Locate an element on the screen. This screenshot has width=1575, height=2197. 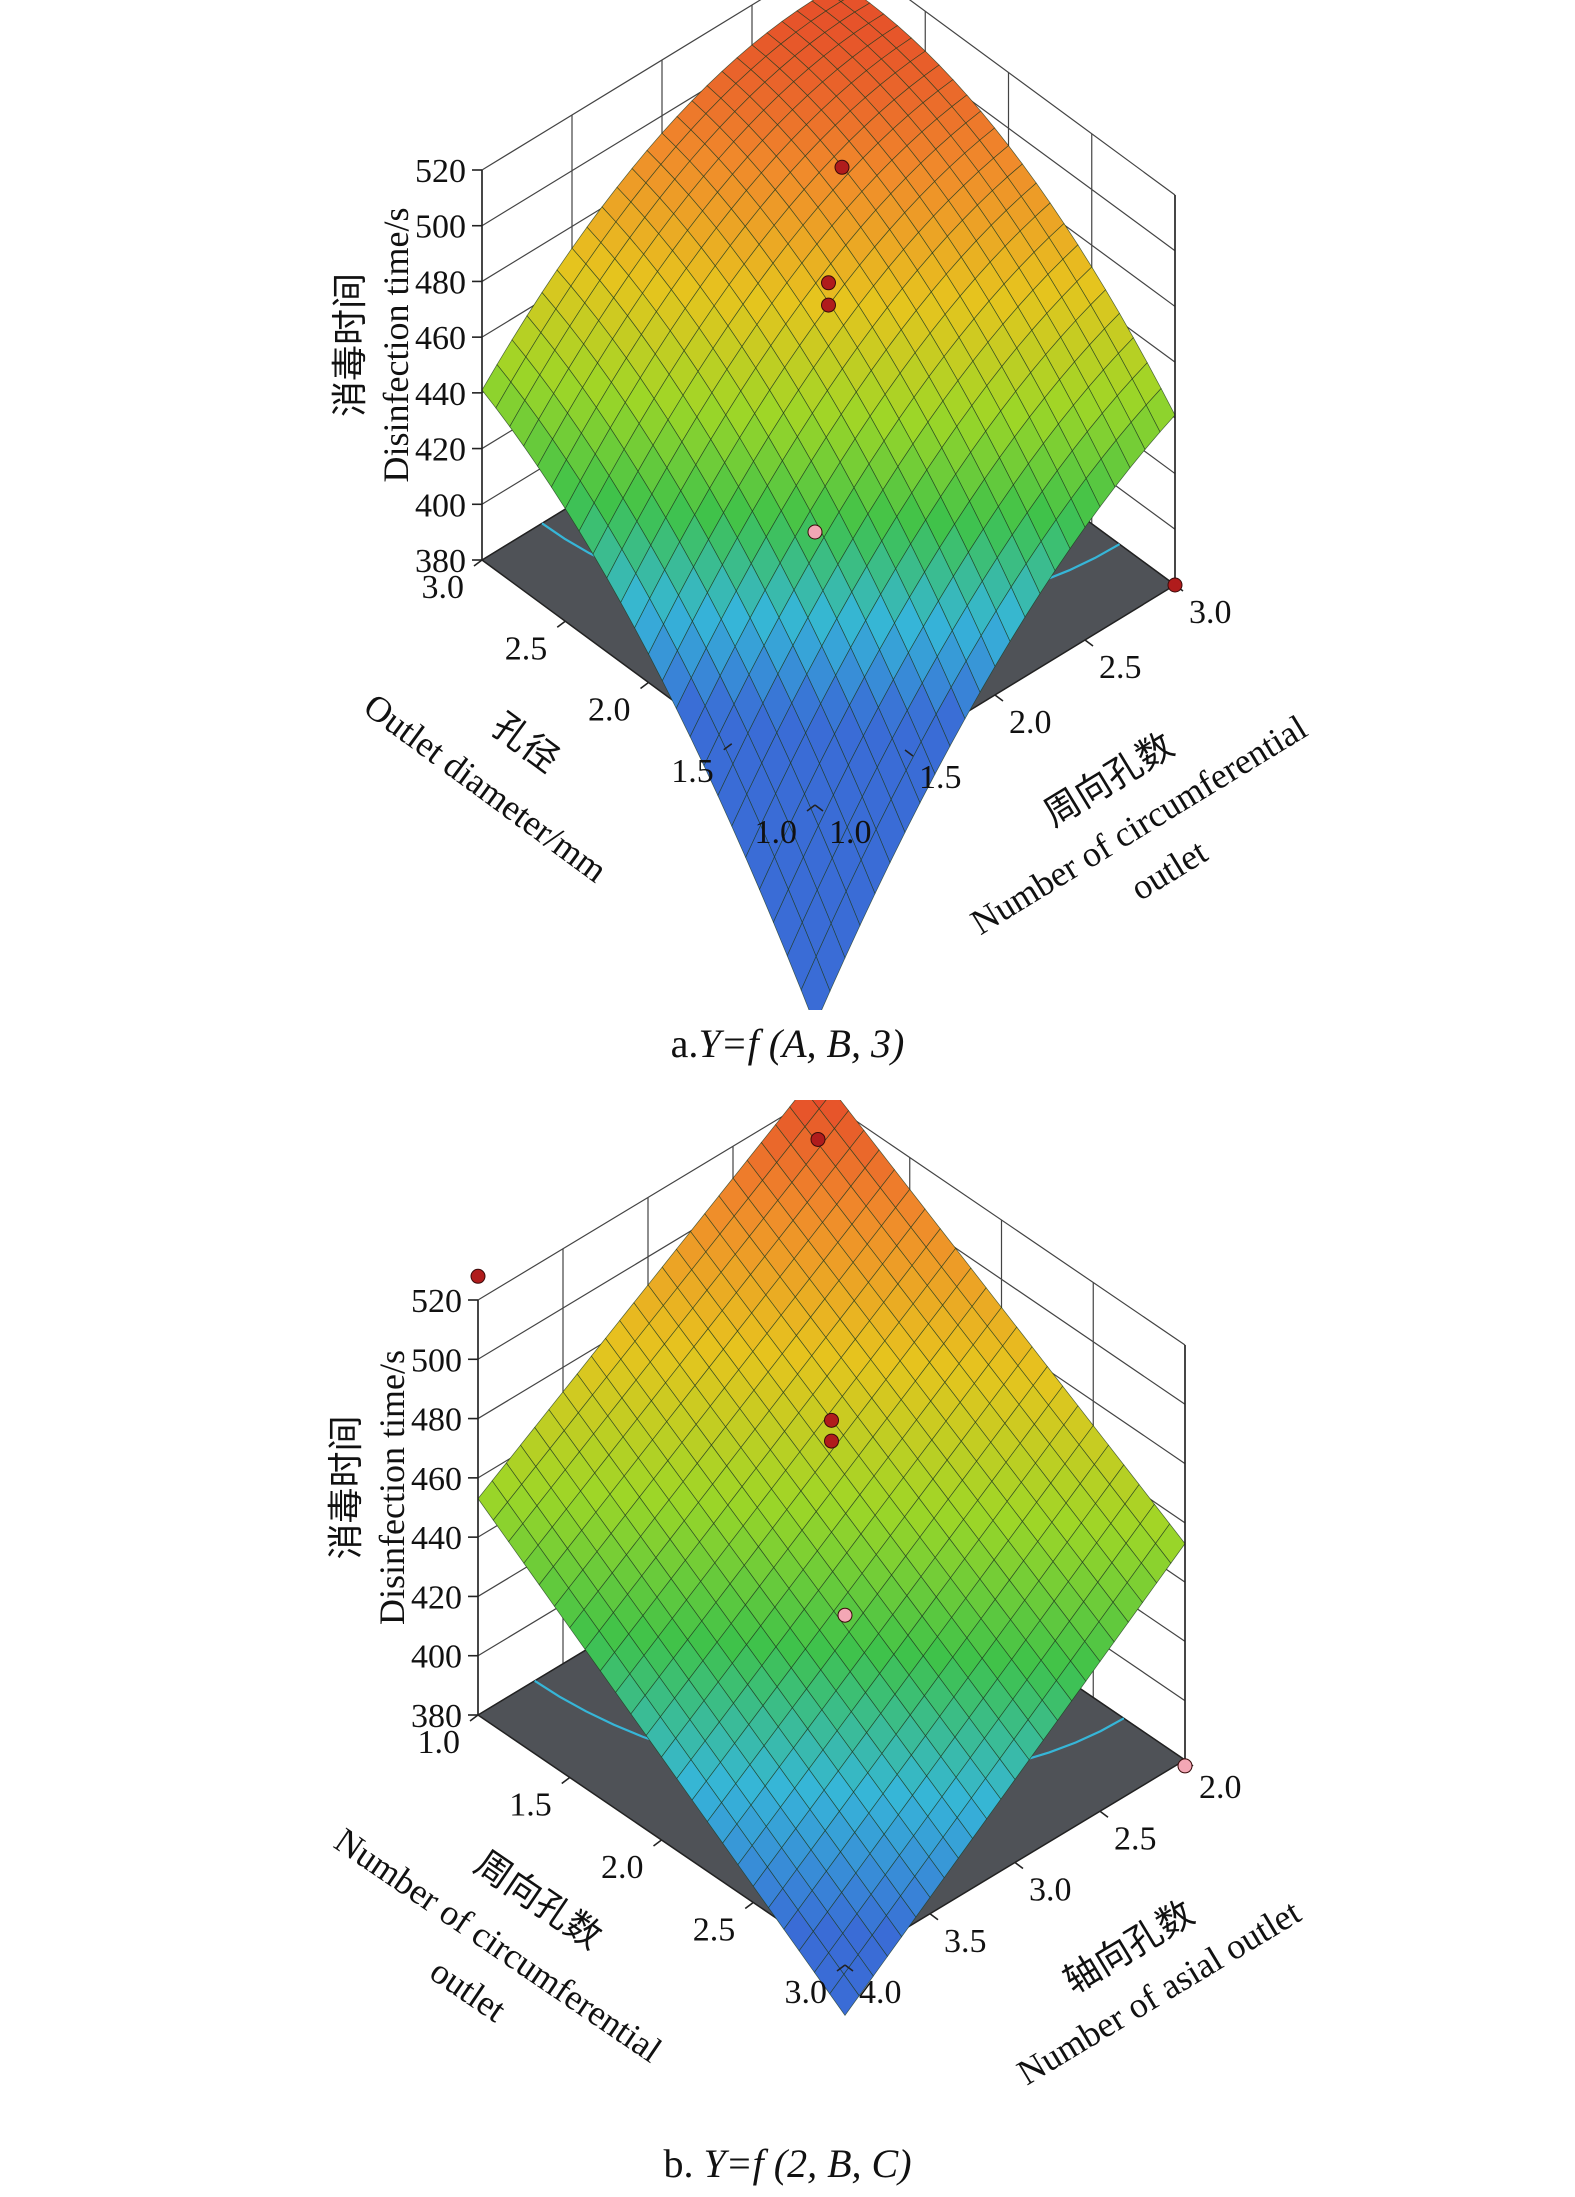
right-axis-tick-label: 3.5 is located at coordinates (965, 1941).